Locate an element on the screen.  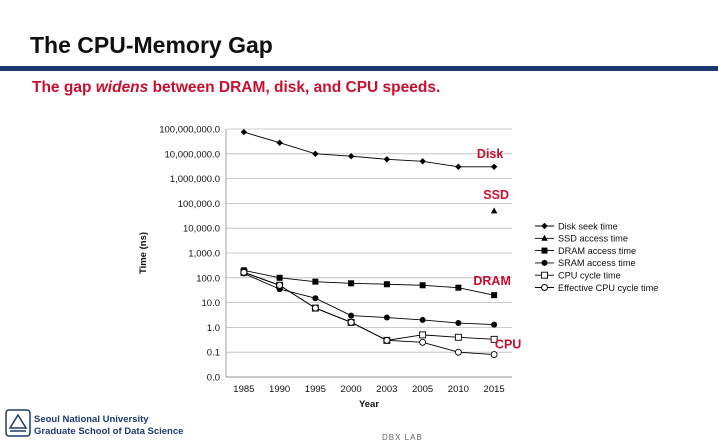
y-axis-title: Time (ns) is located at coordinates (143, 253).